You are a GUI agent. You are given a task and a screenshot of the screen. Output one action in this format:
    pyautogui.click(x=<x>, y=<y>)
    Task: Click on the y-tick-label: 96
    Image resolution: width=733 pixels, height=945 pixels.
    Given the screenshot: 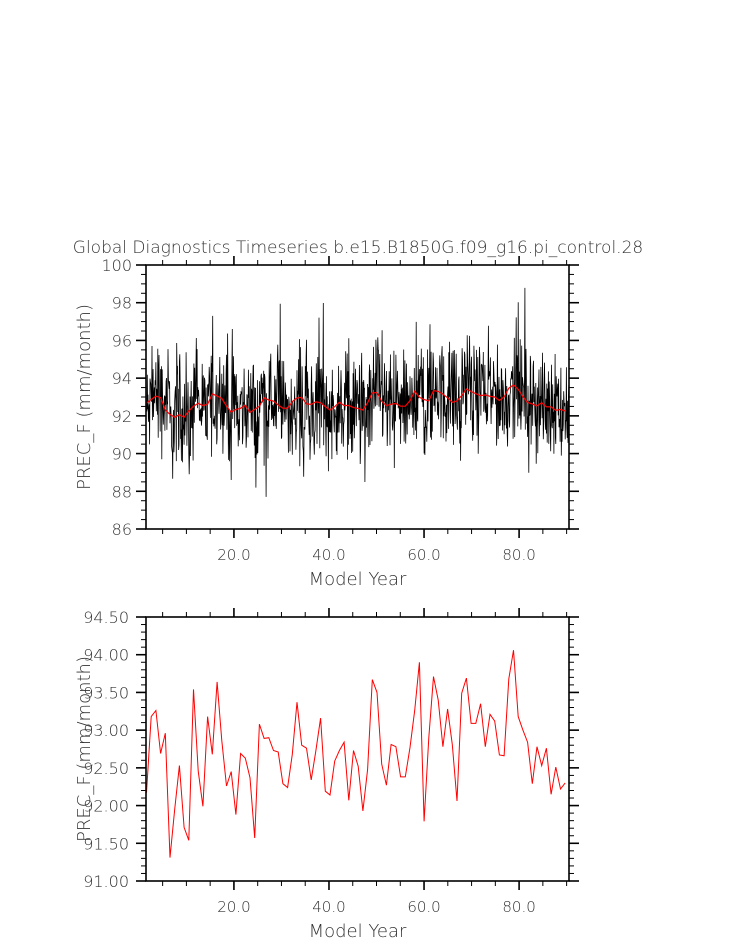 What is the action you would take?
    pyautogui.click(x=122, y=340)
    